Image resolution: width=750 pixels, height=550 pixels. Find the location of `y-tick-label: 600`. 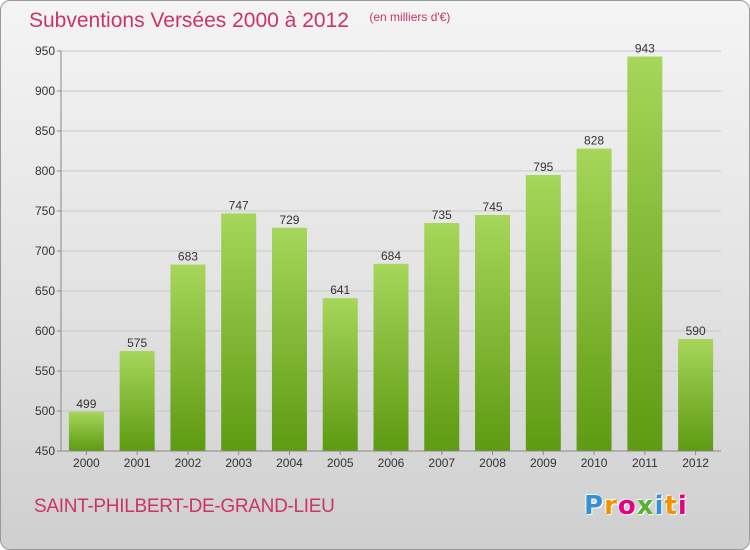

y-tick-label: 600 is located at coordinates (45, 331).